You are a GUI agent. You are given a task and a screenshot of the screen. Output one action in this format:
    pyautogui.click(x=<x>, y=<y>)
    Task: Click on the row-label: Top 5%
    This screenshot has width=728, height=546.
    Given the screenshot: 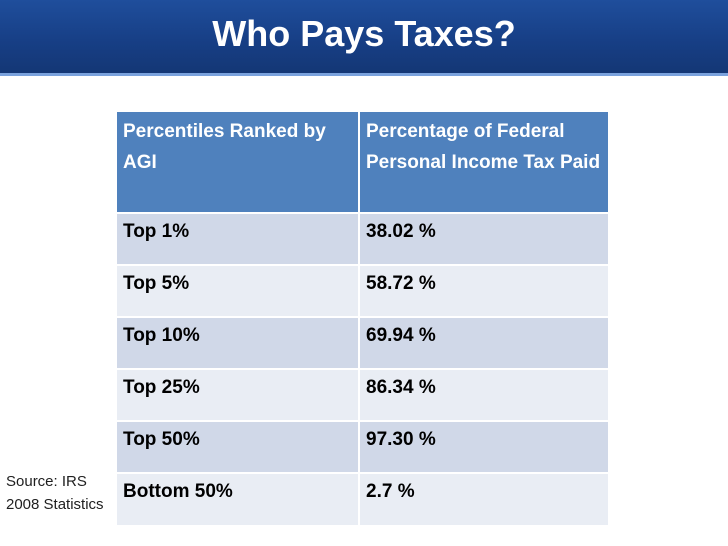 What is the action you would take?
    pyautogui.click(x=238, y=290)
    